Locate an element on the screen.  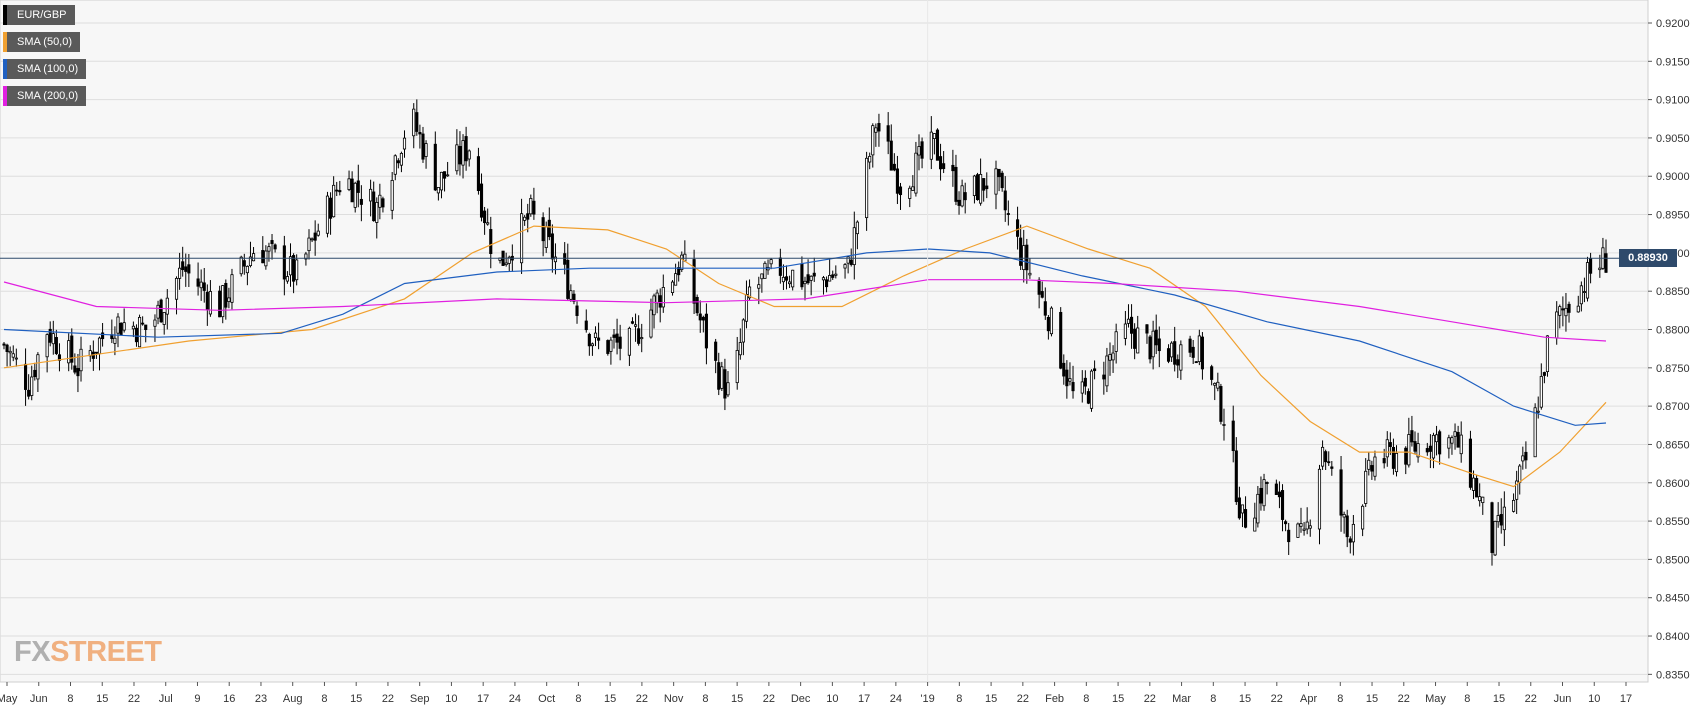
y-tick-label: 0.8700 is located at coordinates (1673, 407).